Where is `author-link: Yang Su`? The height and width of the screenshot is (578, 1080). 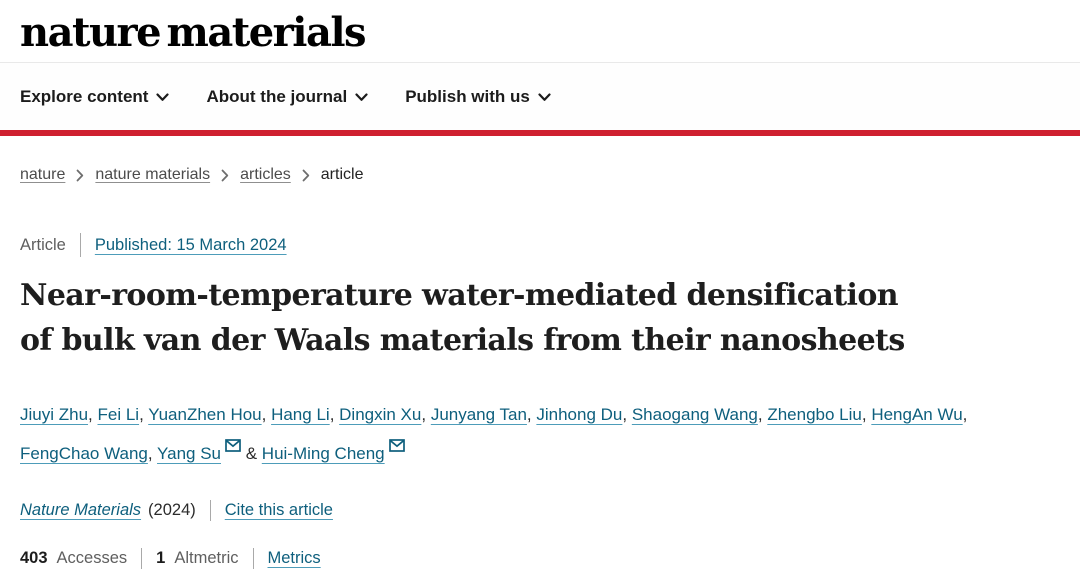
author-link: Yang Su is located at coordinates (189, 453).